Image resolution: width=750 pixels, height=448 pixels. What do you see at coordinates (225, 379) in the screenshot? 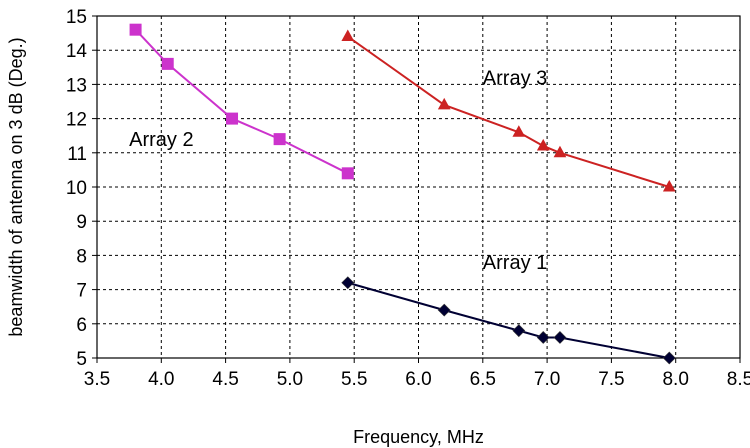
I see `x-tick-label: 4.5` at bounding box center [225, 379].